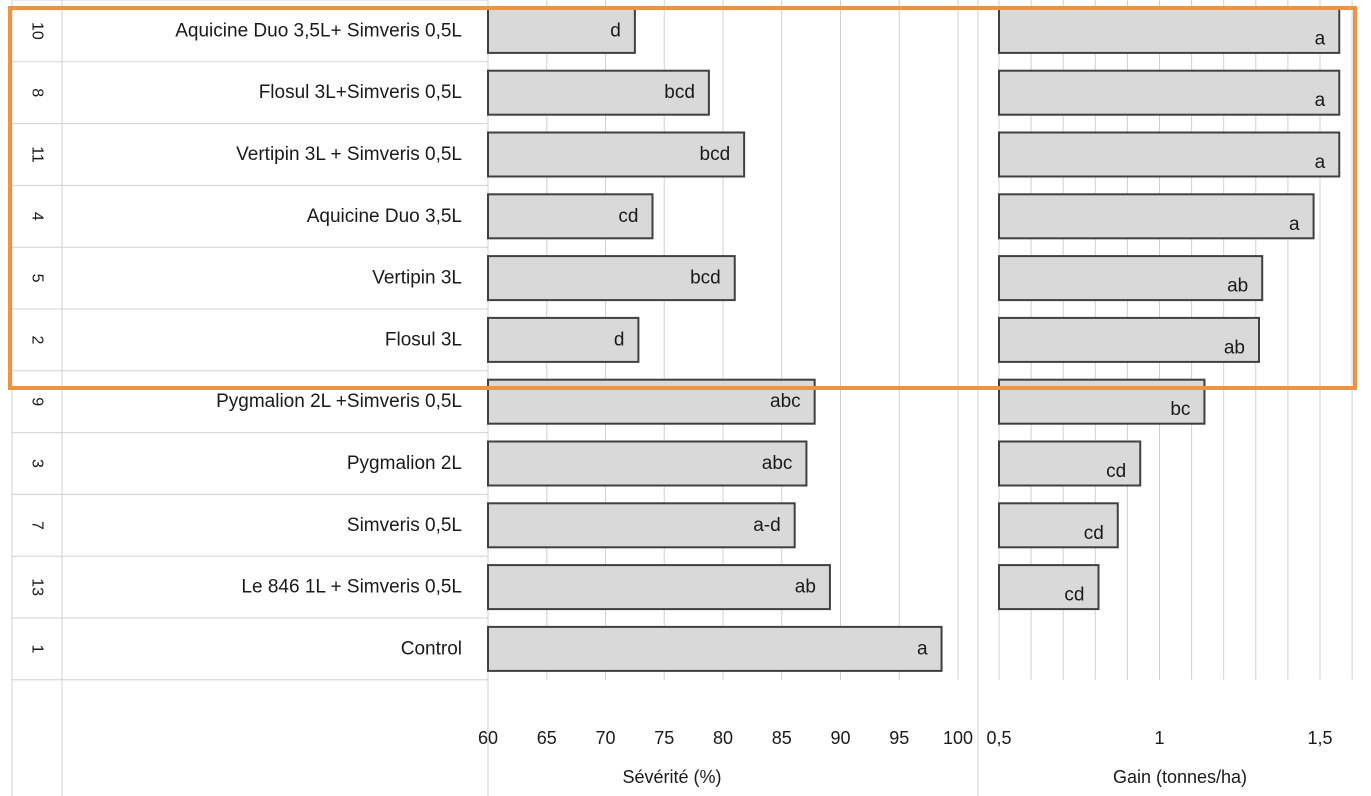 This screenshot has height=796, width=1371. Describe the element at coordinates (805, 587) in the screenshot. I see `severity-group-label: ab` at that location.